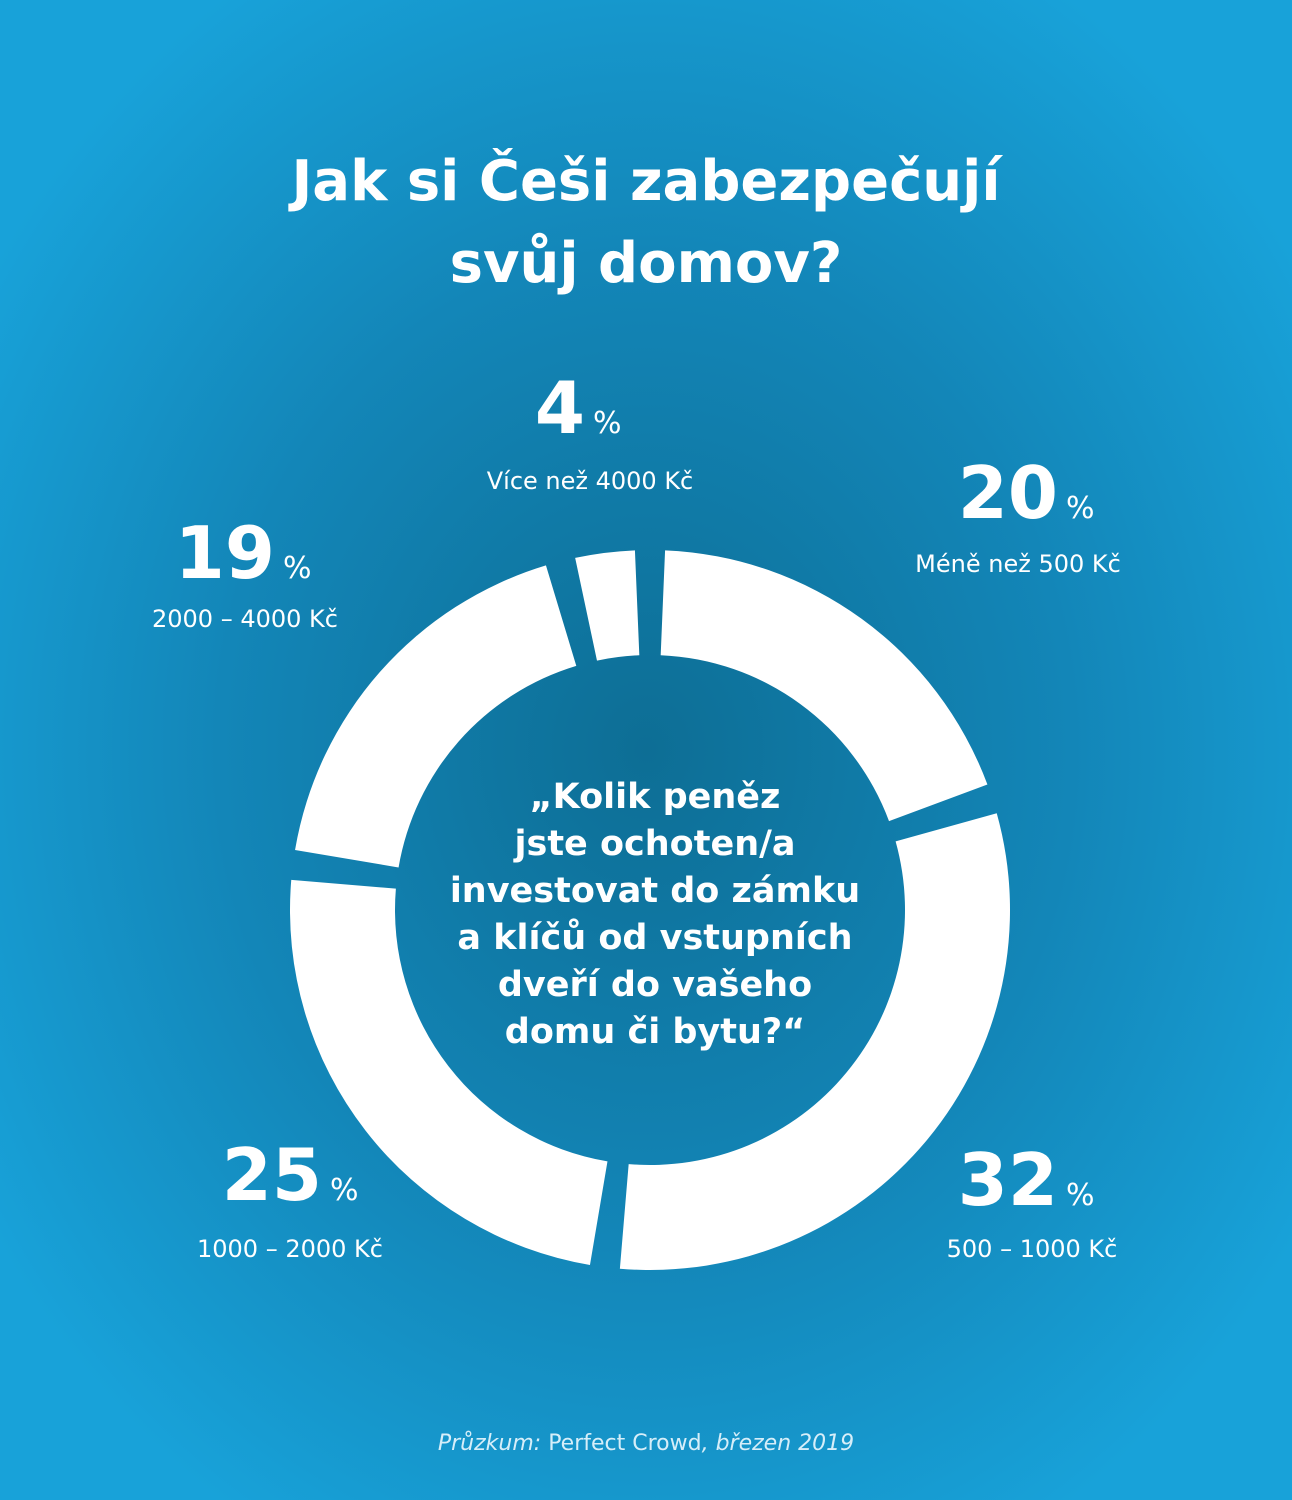 Image resolution: width=1292 pixels, height=1500 pixels. What do you see at coordinates (654, 937) in the screenshot?
I see `center-text: a klíčů od vstupních` at bounding box center [654, 937].